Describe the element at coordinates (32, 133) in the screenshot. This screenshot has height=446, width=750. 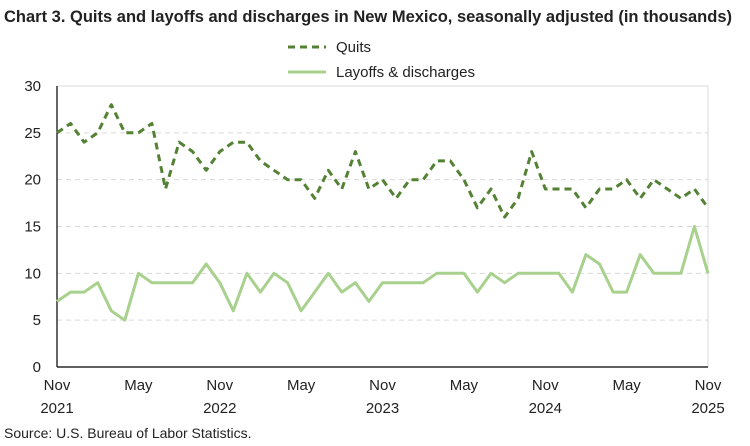
I see `y-tick-label: 25` at that location.